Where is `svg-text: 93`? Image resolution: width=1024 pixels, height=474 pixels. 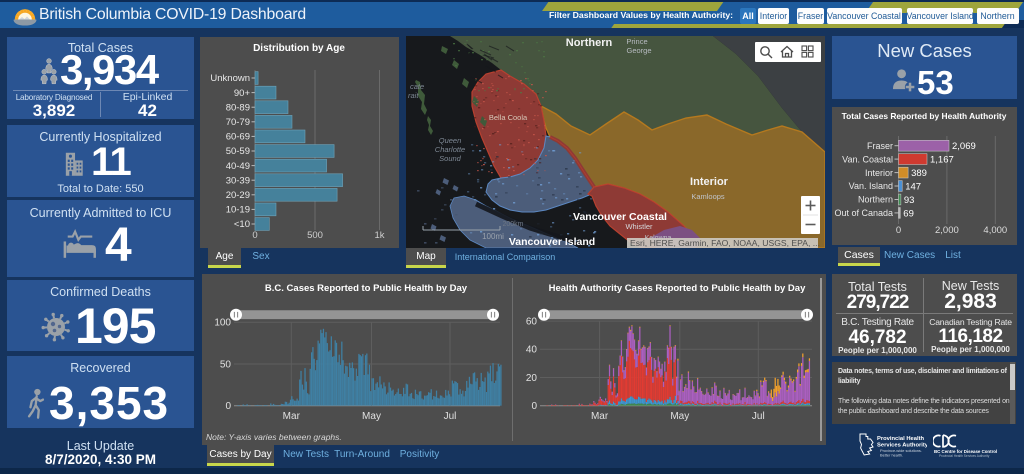
svg-text: 93 is located at coordinates (909, 200).